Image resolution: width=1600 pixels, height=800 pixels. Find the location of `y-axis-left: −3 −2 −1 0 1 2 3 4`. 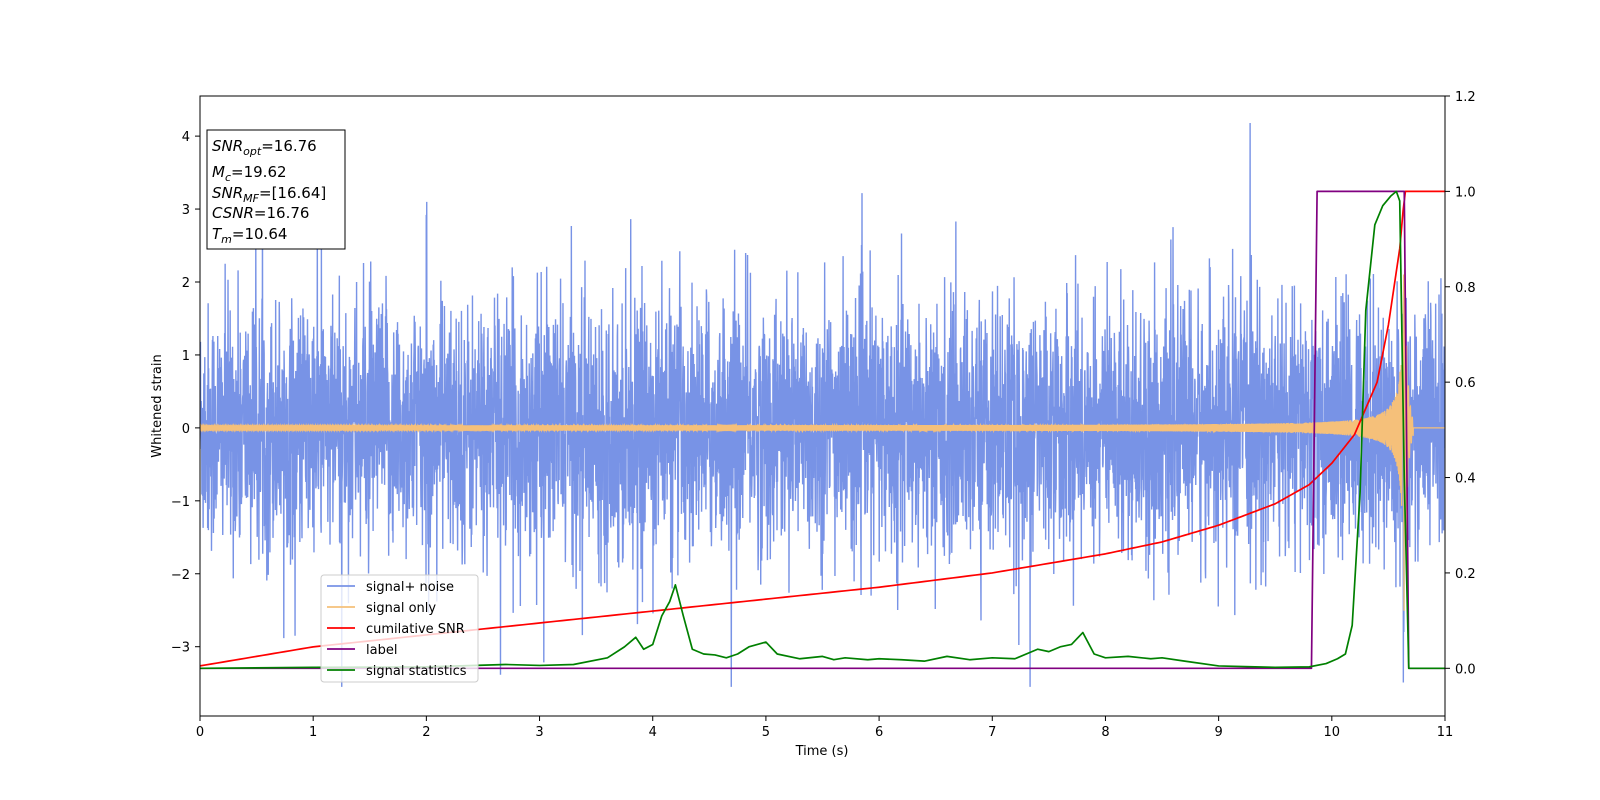

y-axis-left: −3 −2 −1 0 1 2 3 4 is located at coordinates (185, 393).